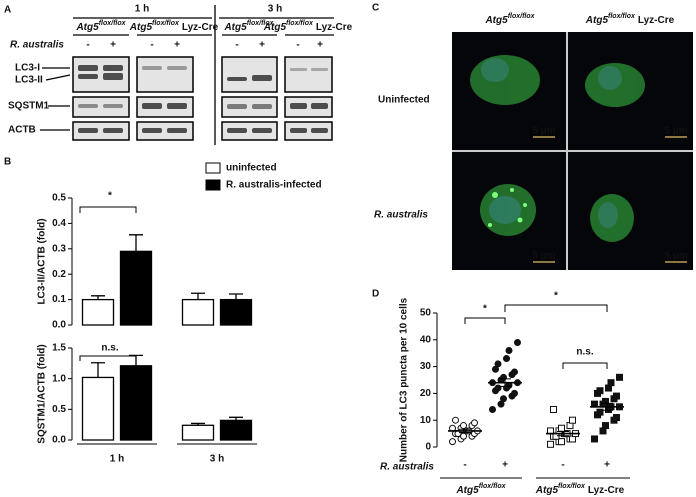  What do you see at coordinates (202, 98) in the screenshot?
I see `blots` at bounding box center [202, 98].